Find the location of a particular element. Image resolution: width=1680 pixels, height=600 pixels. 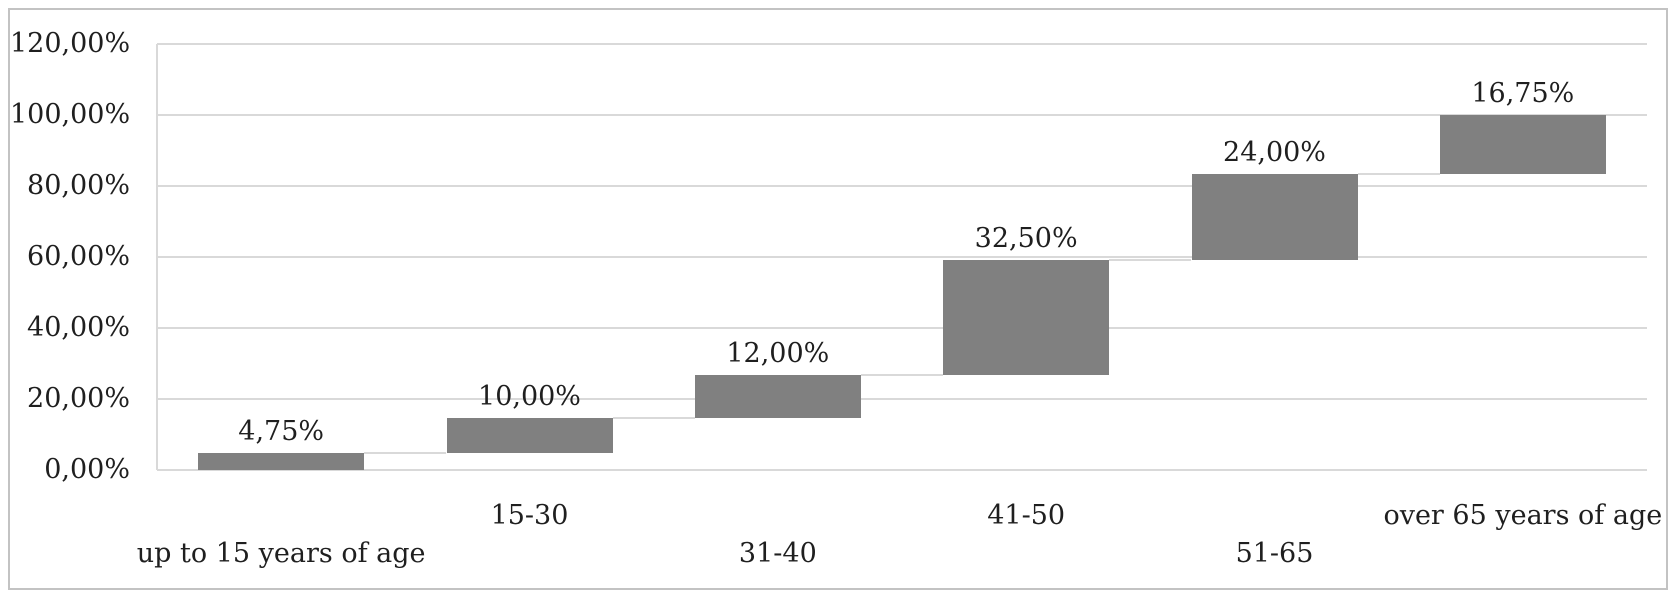

y-axis-tick-label: 60,00% is located at coordinates (78, 256).